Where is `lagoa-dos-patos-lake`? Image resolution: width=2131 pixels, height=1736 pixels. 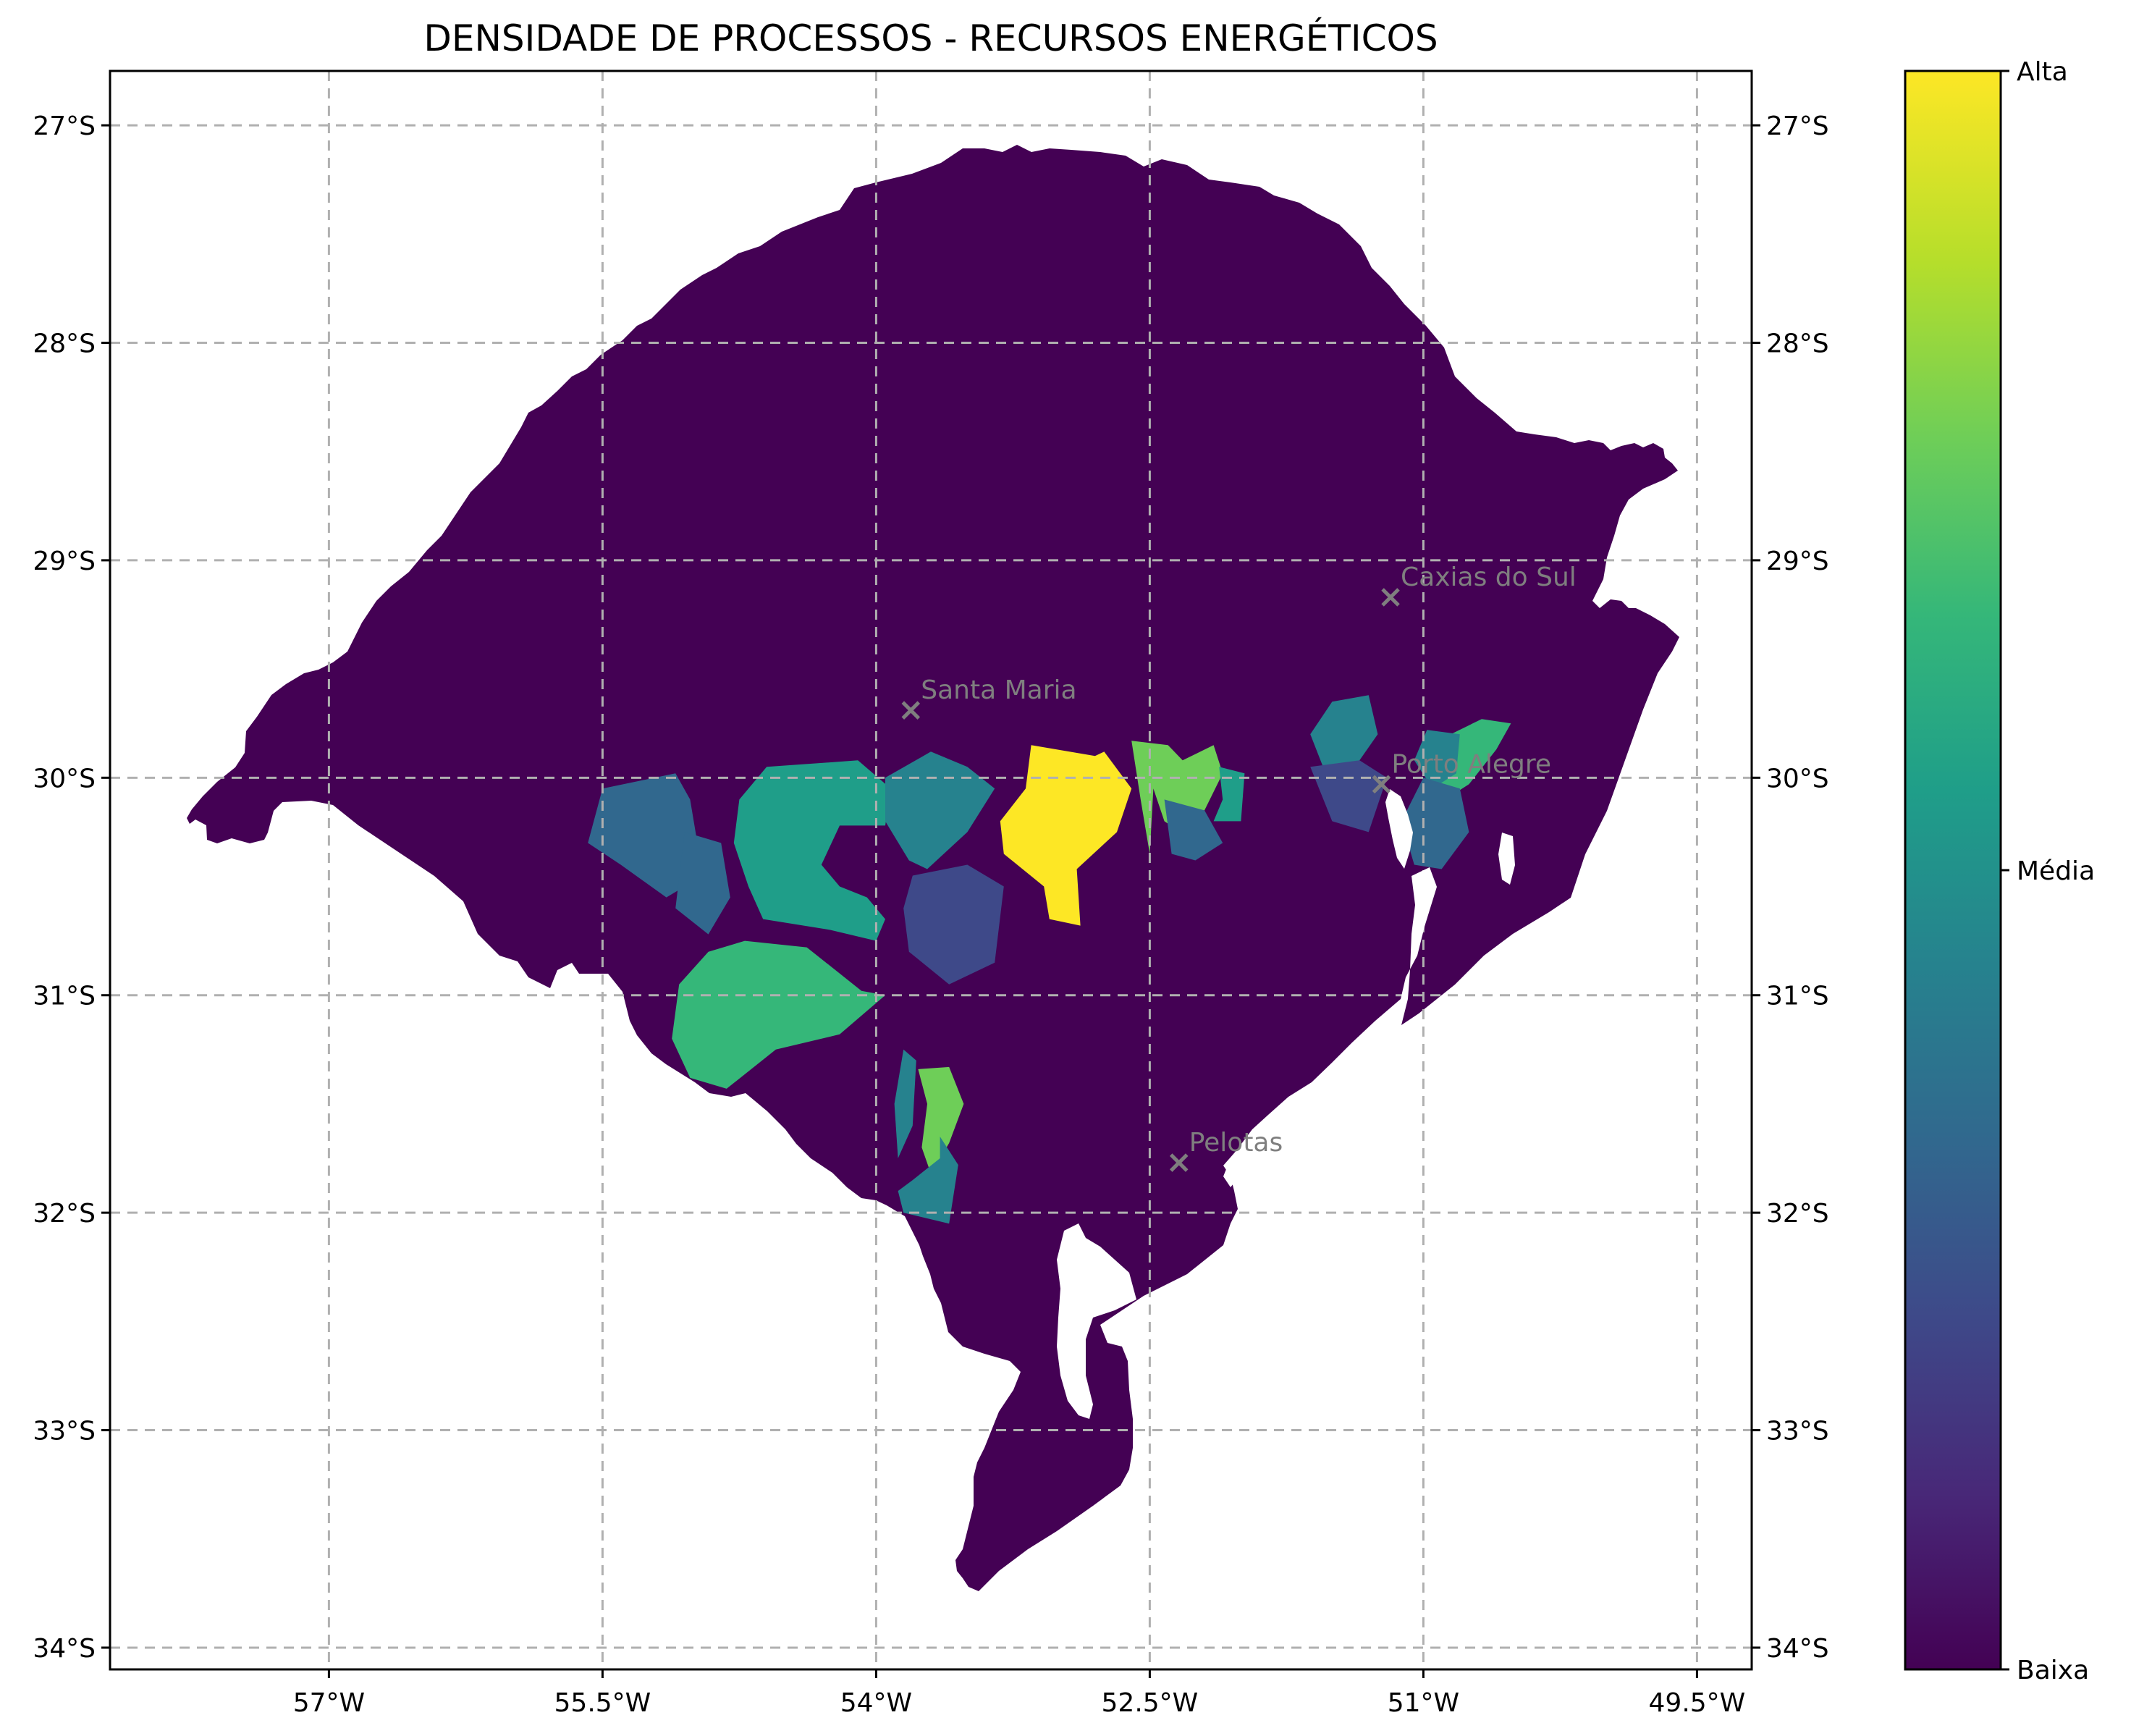
lagoa-dos-patos-lake is located at coordinates (1330, 1027).